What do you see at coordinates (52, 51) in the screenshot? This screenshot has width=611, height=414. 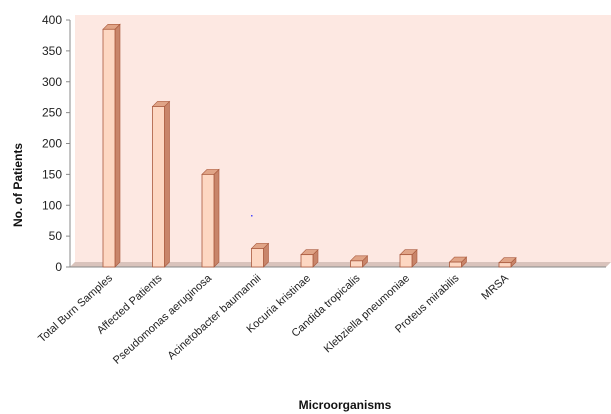 I see `y-tick-label: 350` at bounding box center [52, 51].